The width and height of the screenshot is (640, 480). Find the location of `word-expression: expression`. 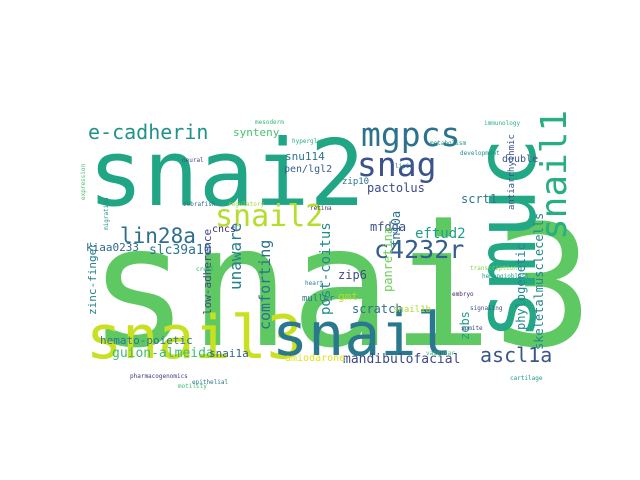

word-expression: expression is located at coordinates (83, 181).